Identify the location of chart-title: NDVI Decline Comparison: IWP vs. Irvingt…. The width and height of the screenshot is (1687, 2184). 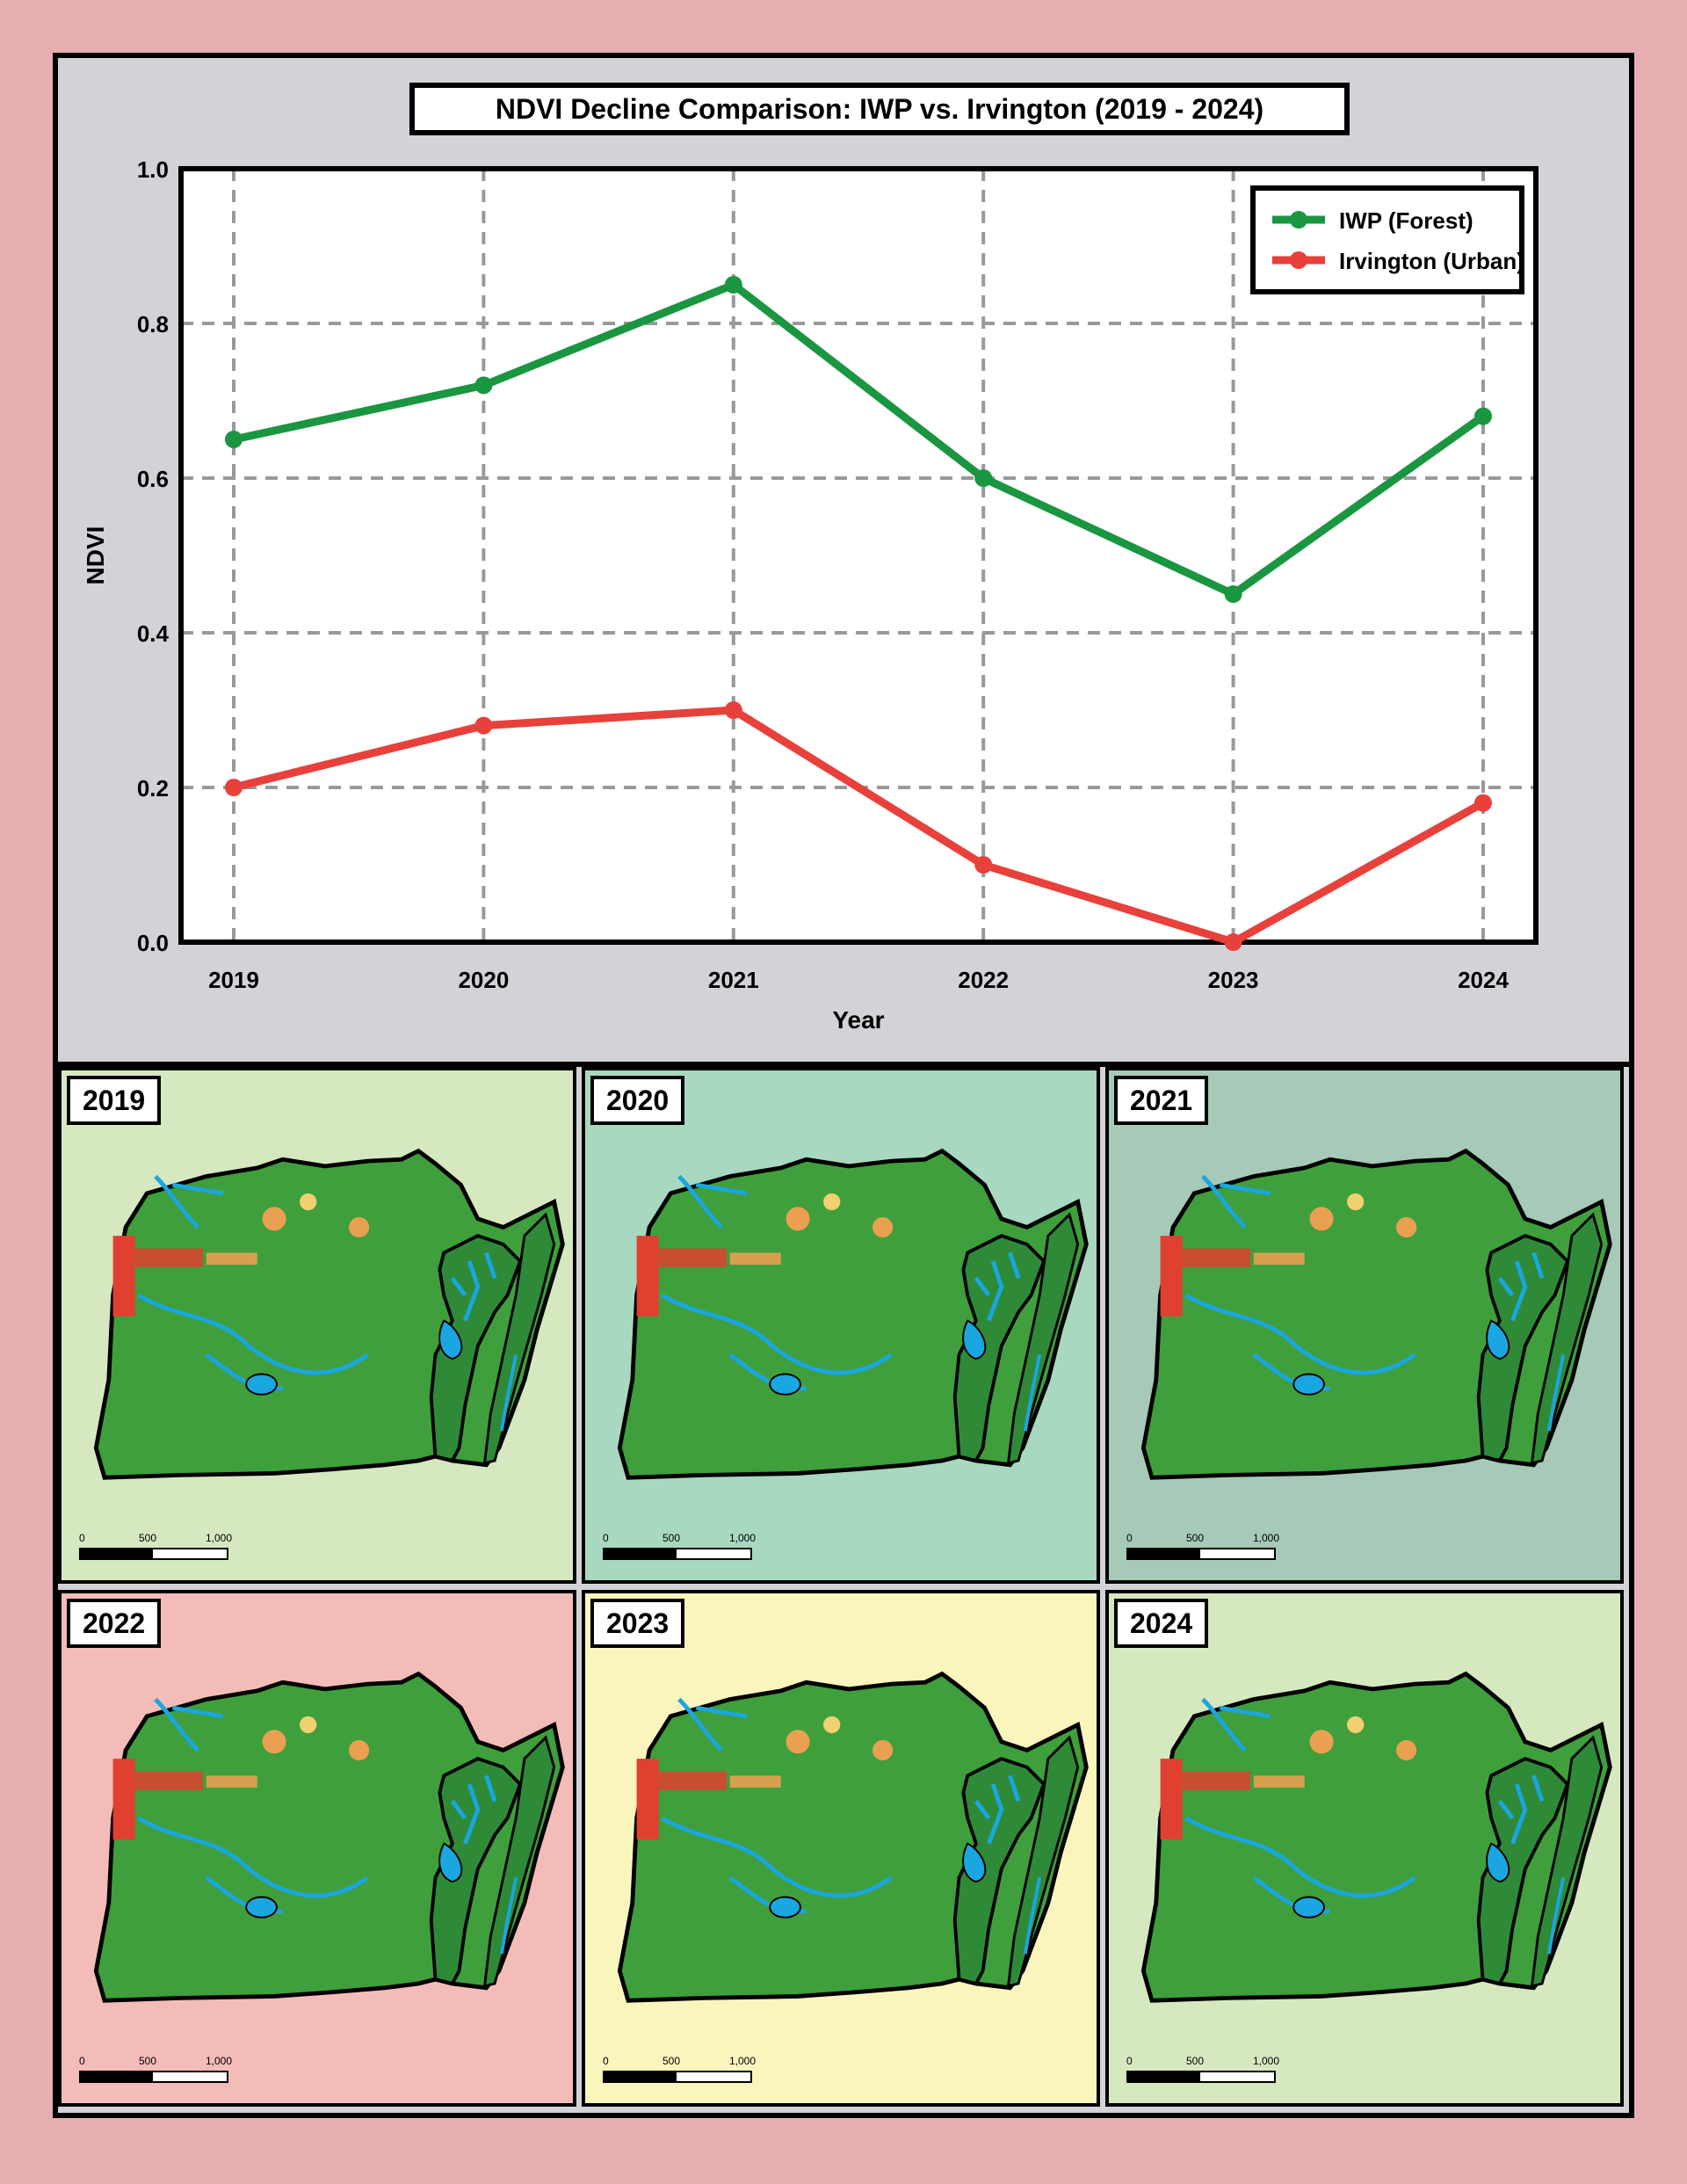
(879, 109).